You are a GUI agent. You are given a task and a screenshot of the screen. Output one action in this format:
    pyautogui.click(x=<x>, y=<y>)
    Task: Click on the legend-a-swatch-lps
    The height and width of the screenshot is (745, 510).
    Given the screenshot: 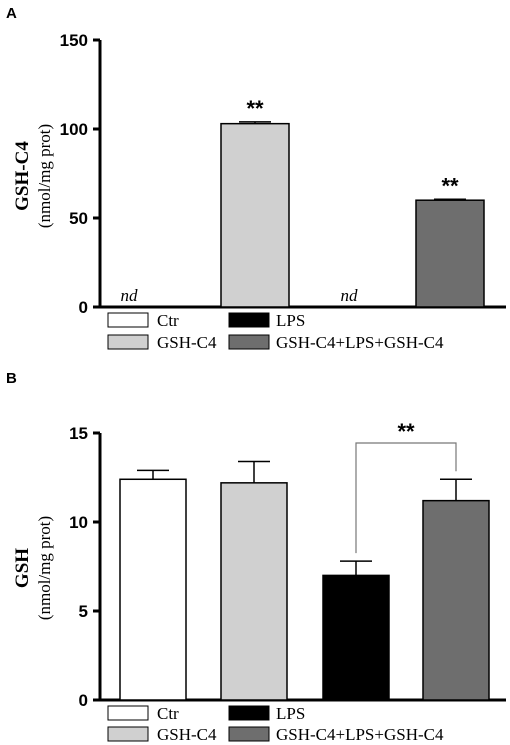 What is the action you would take?
    pyautogui.click(x=249, y=320)
    